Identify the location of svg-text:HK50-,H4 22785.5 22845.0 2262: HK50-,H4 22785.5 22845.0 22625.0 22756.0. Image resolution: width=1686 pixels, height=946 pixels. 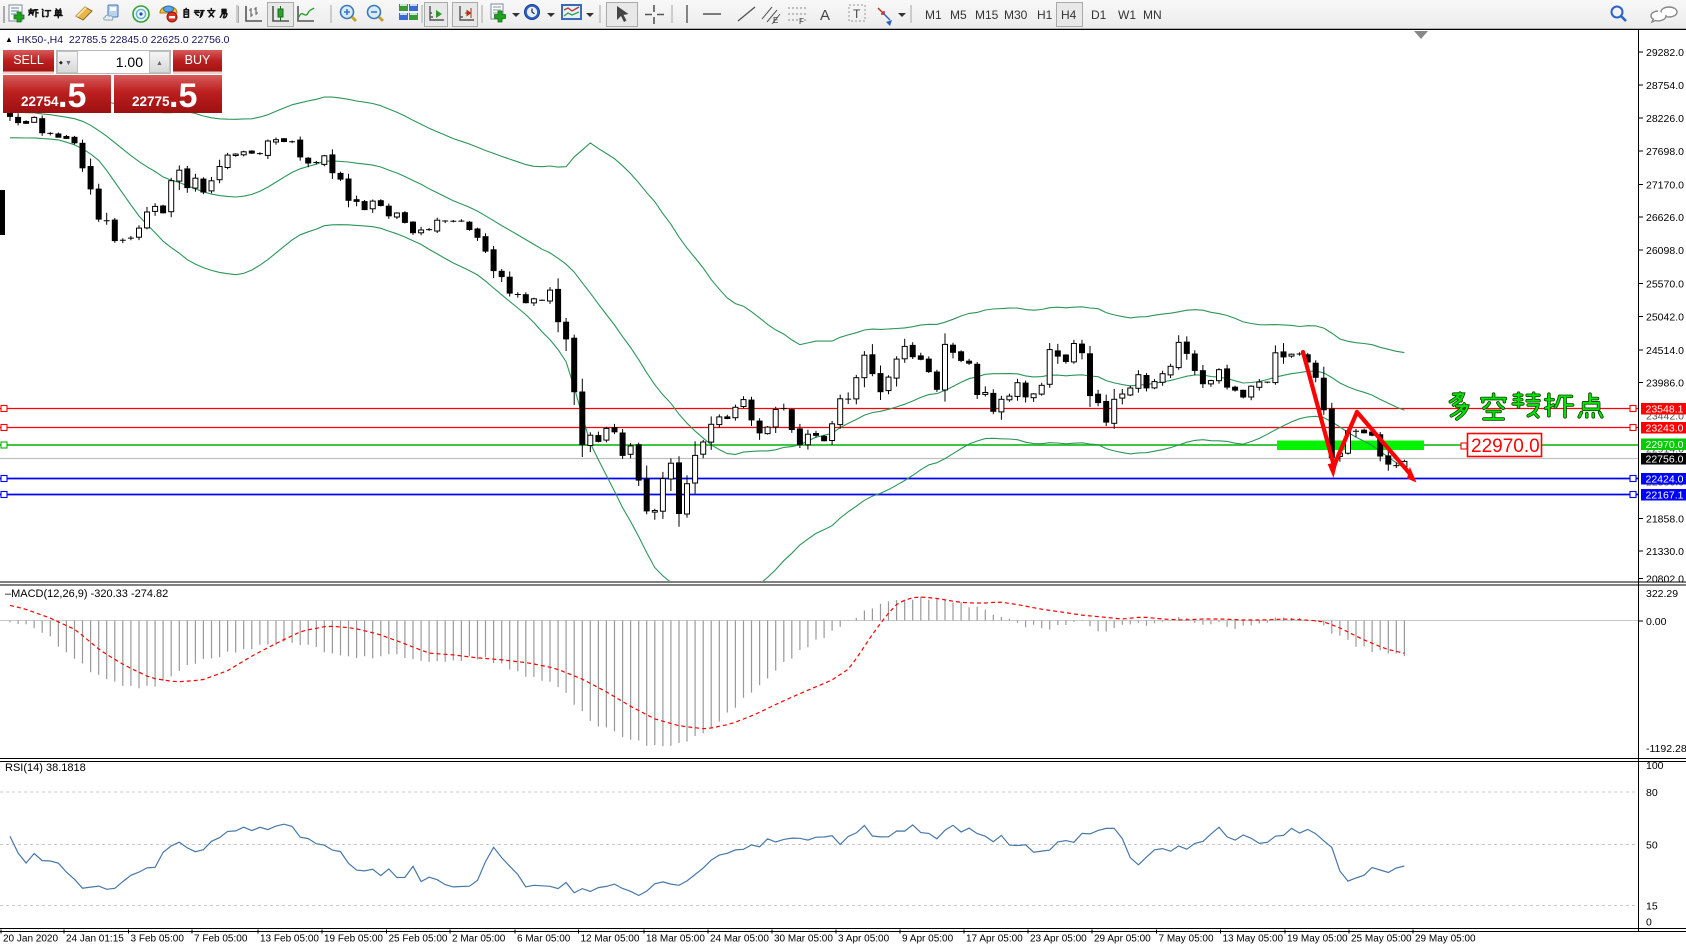
(123, 40).